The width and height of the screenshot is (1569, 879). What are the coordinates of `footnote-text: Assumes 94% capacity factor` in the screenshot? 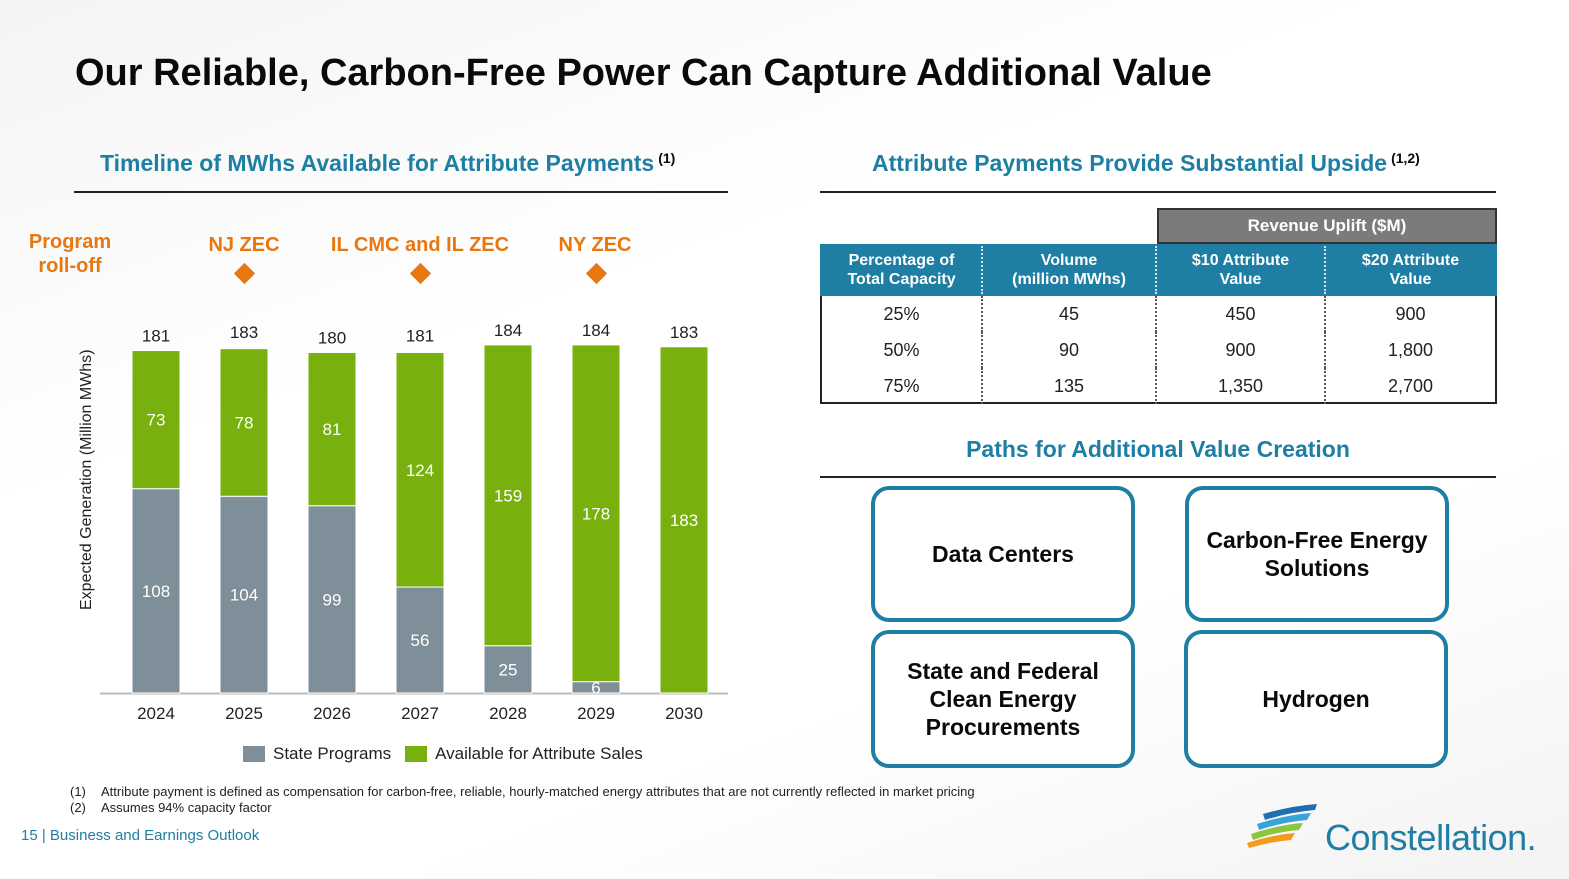 It's located at (186, 807).